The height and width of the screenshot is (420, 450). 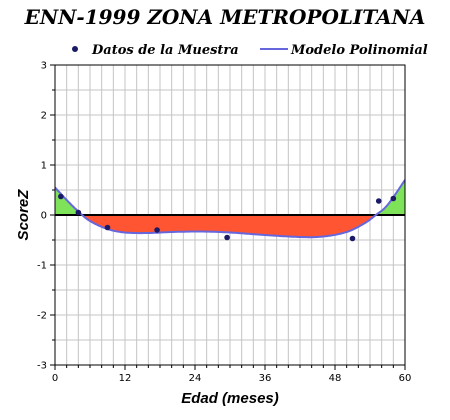 What do you see at coordinates (250, 50) in the screenshot?
I see `legend: Datos de la Muestra Modelo Polinomial` at bounding box center [250, 50].